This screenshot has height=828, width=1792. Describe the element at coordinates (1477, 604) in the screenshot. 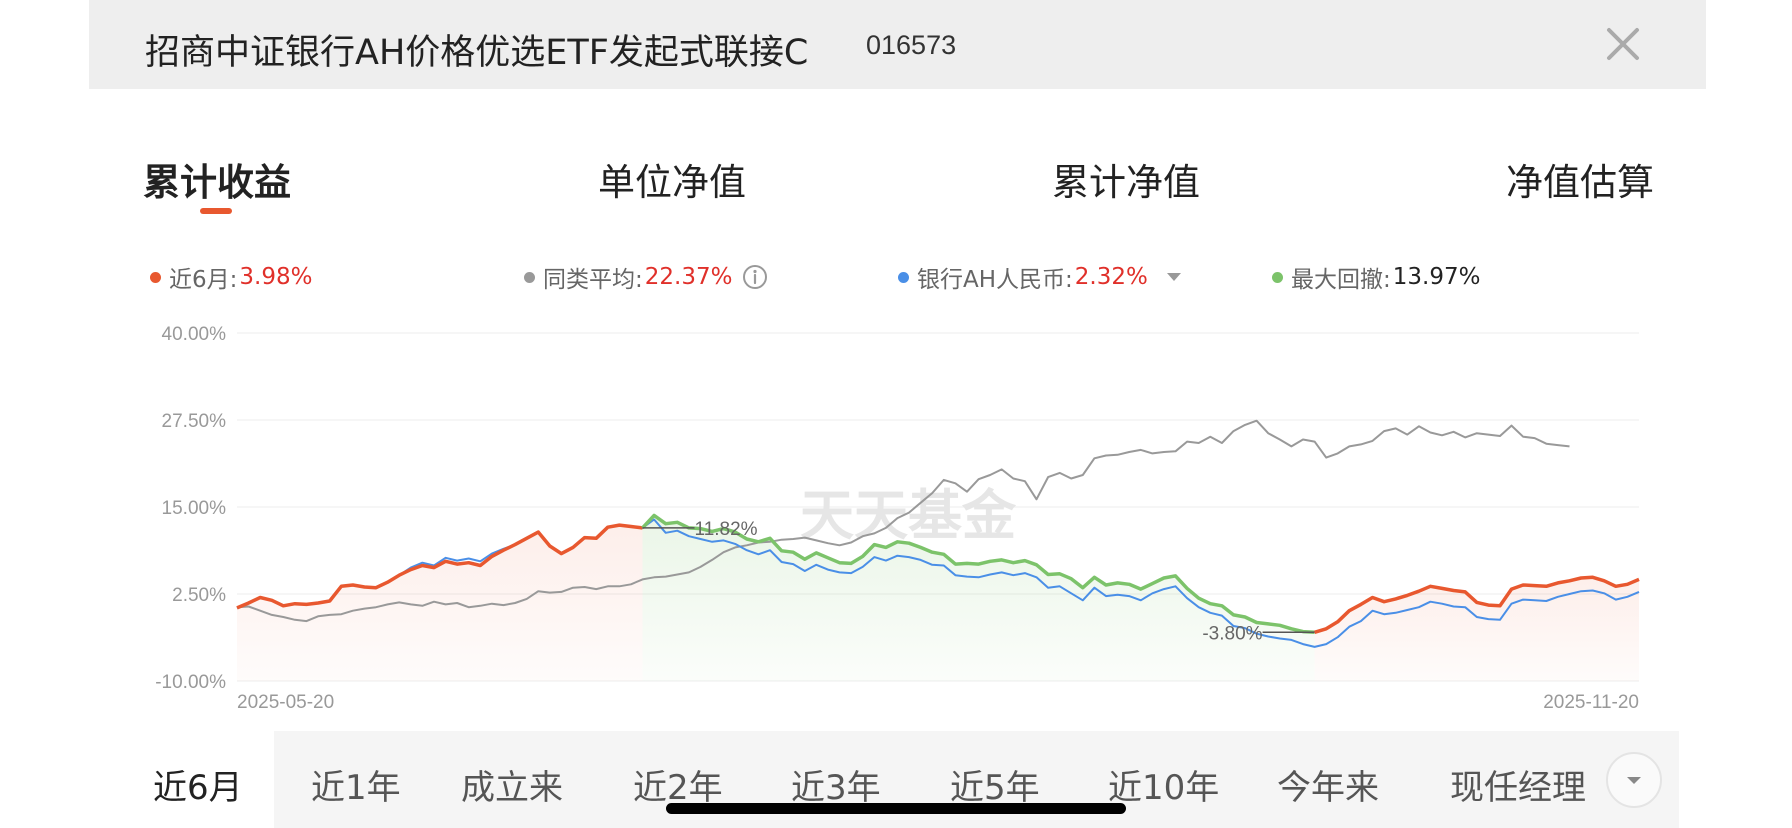

I see `series-line-fund-recovery` at that location.